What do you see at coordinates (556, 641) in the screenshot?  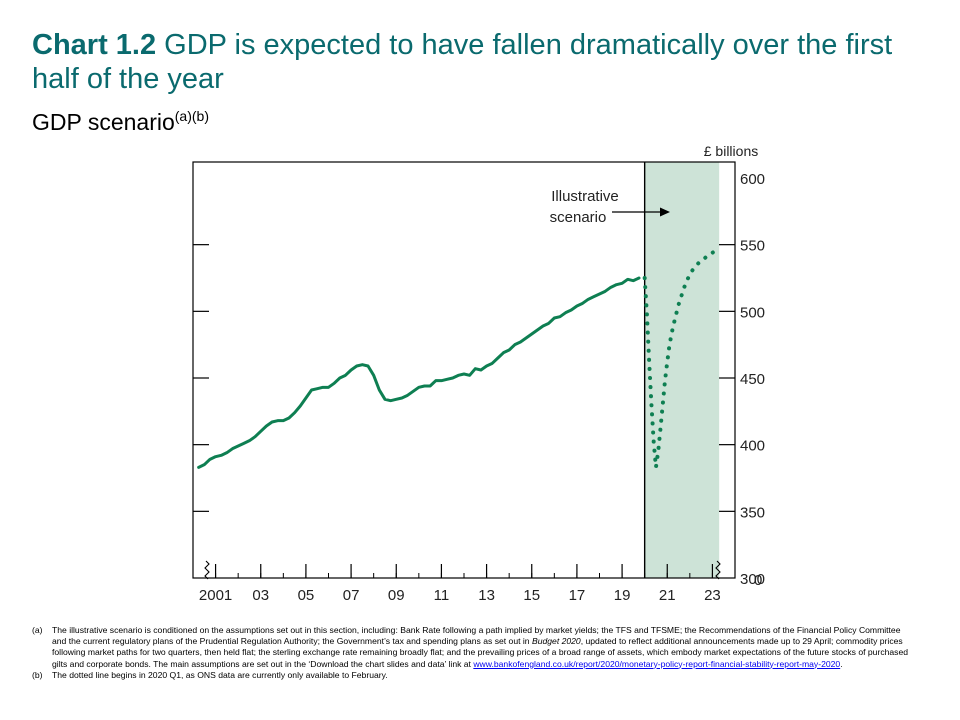 I see `footnote-italic: Budget 2020` at bounding box center [556, 641].